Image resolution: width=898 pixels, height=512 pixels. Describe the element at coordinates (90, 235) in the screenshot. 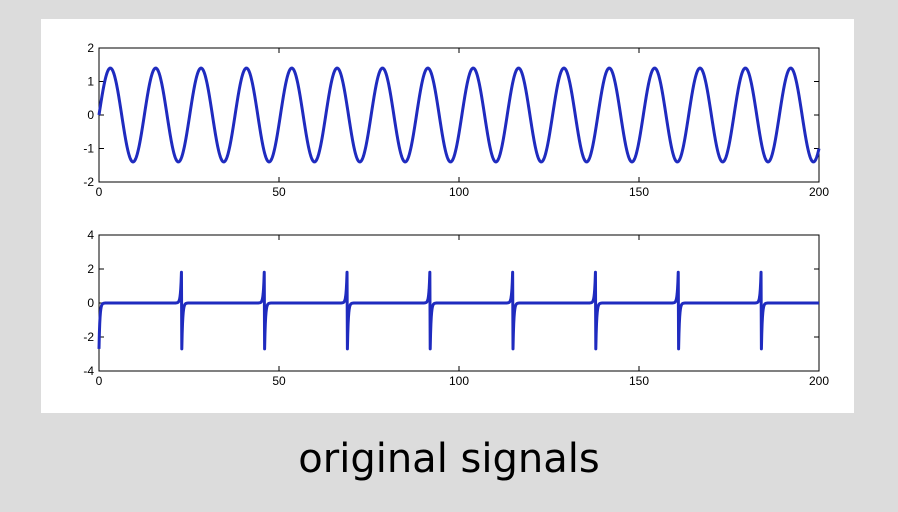

I see `y-tick-label: 4` at that location.